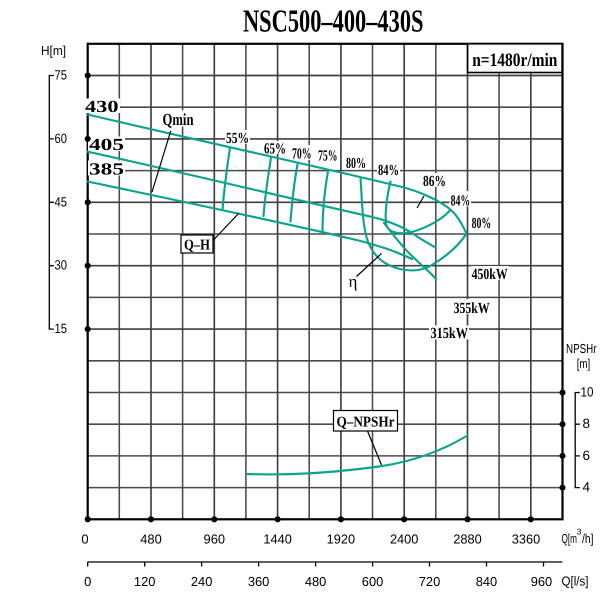  I want to click on svg-text: 240, so click(202, 581).